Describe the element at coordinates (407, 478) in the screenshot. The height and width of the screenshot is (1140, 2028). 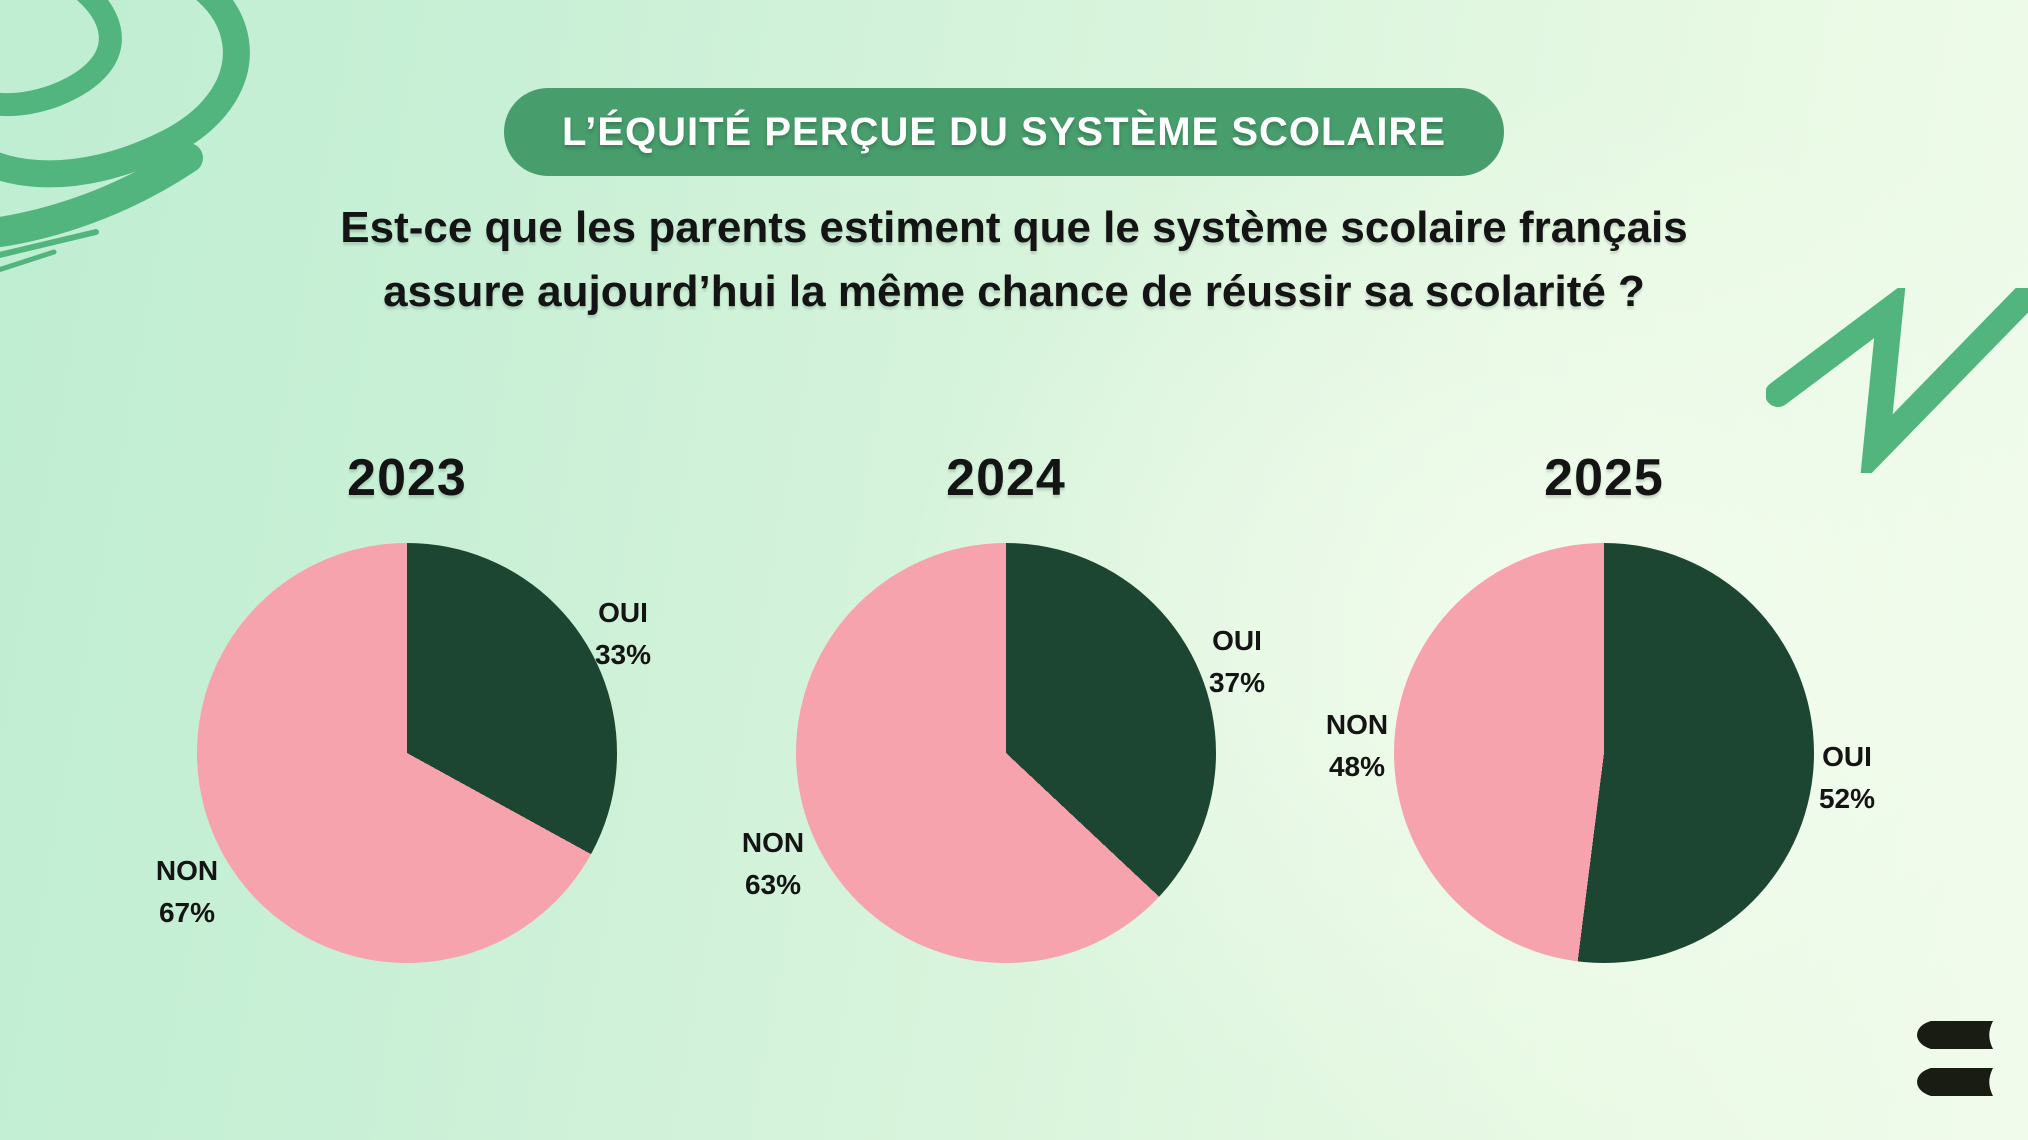
I see `year-label-2023: 2023` at that location.